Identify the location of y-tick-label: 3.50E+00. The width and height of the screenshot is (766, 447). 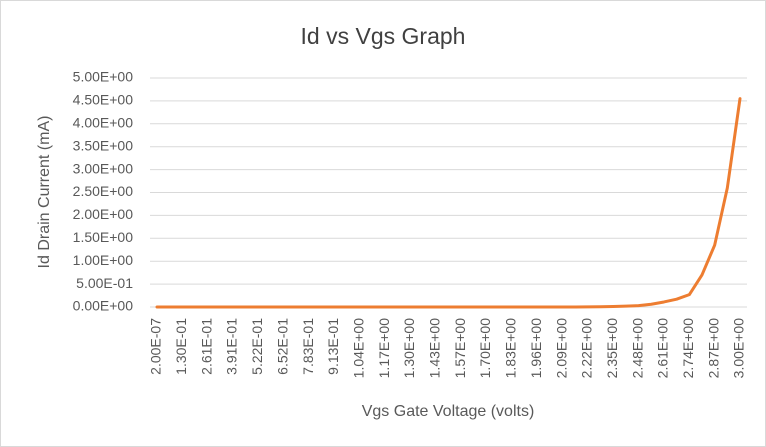
(103, 145).